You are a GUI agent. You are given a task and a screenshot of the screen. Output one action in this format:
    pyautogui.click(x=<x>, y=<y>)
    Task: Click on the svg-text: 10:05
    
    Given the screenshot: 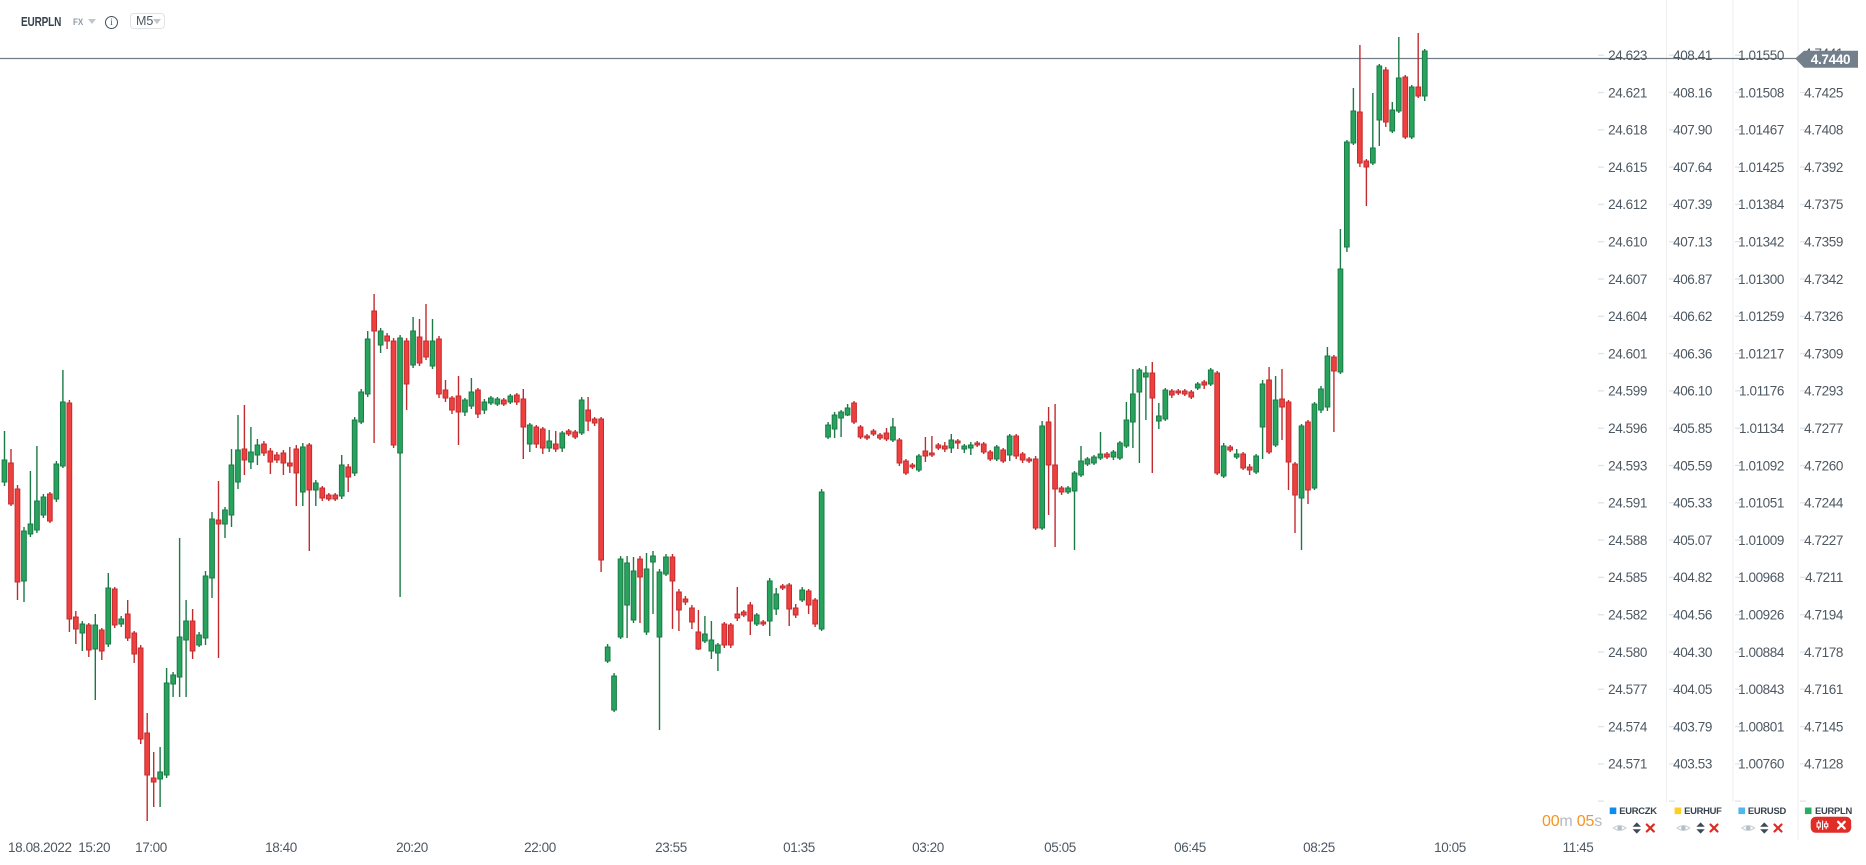 What is the action you would take?
    pyautogui.click(x=1450, y=847)
    